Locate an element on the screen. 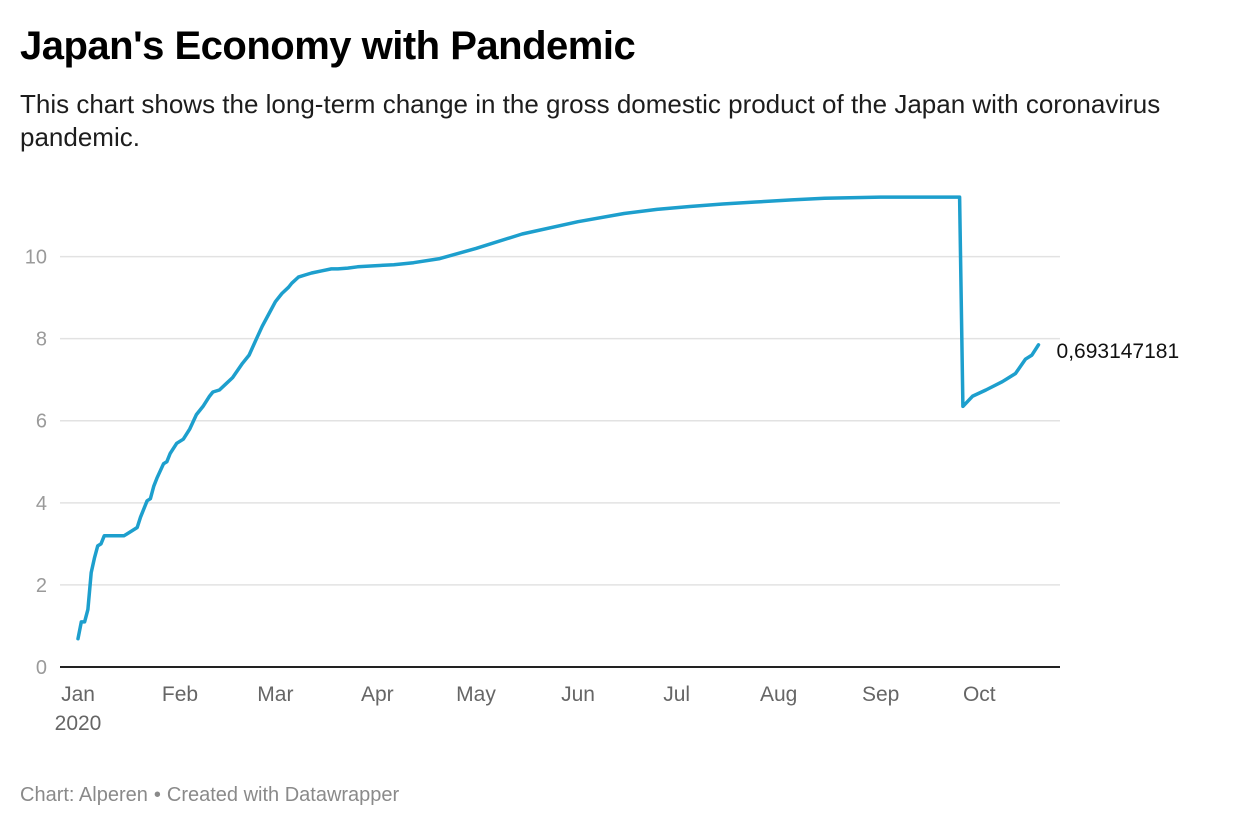 The height and width of the screenshot is (840, 1240). y-tick-label: 0 is located at coordinates (41, 668).